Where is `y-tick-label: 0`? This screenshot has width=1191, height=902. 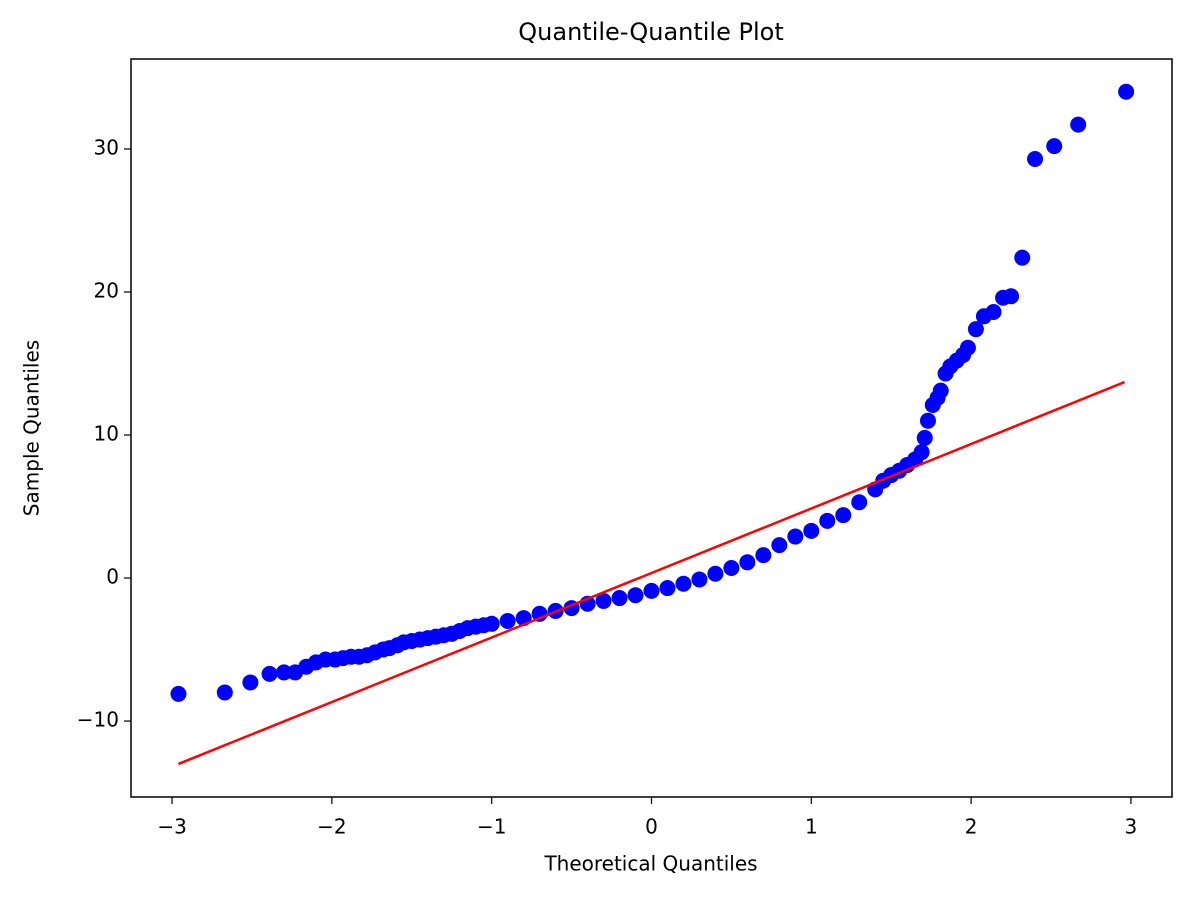
y-tick-label: 0 is located at coordinates (112, 577).